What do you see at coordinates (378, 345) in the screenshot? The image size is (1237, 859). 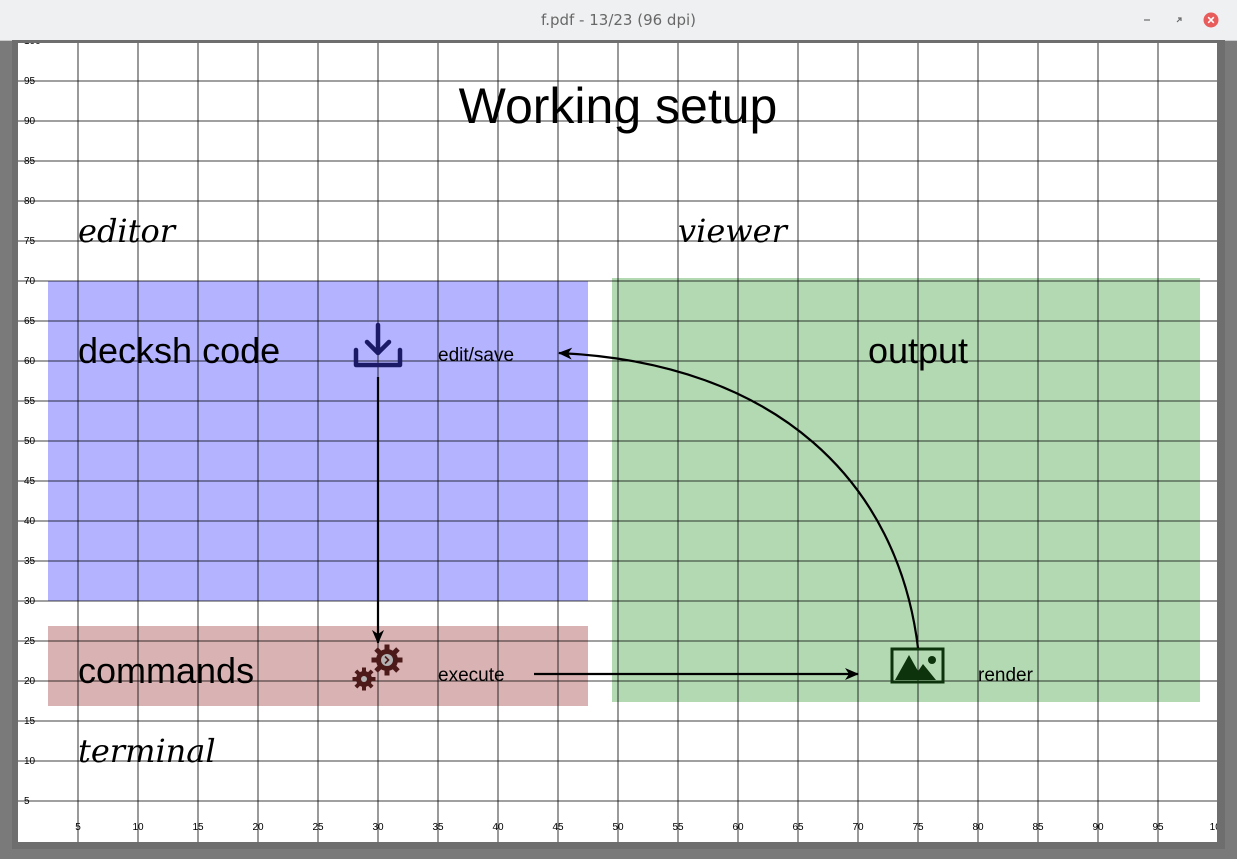 I see `download-icon` at bounding box center [378, 345].